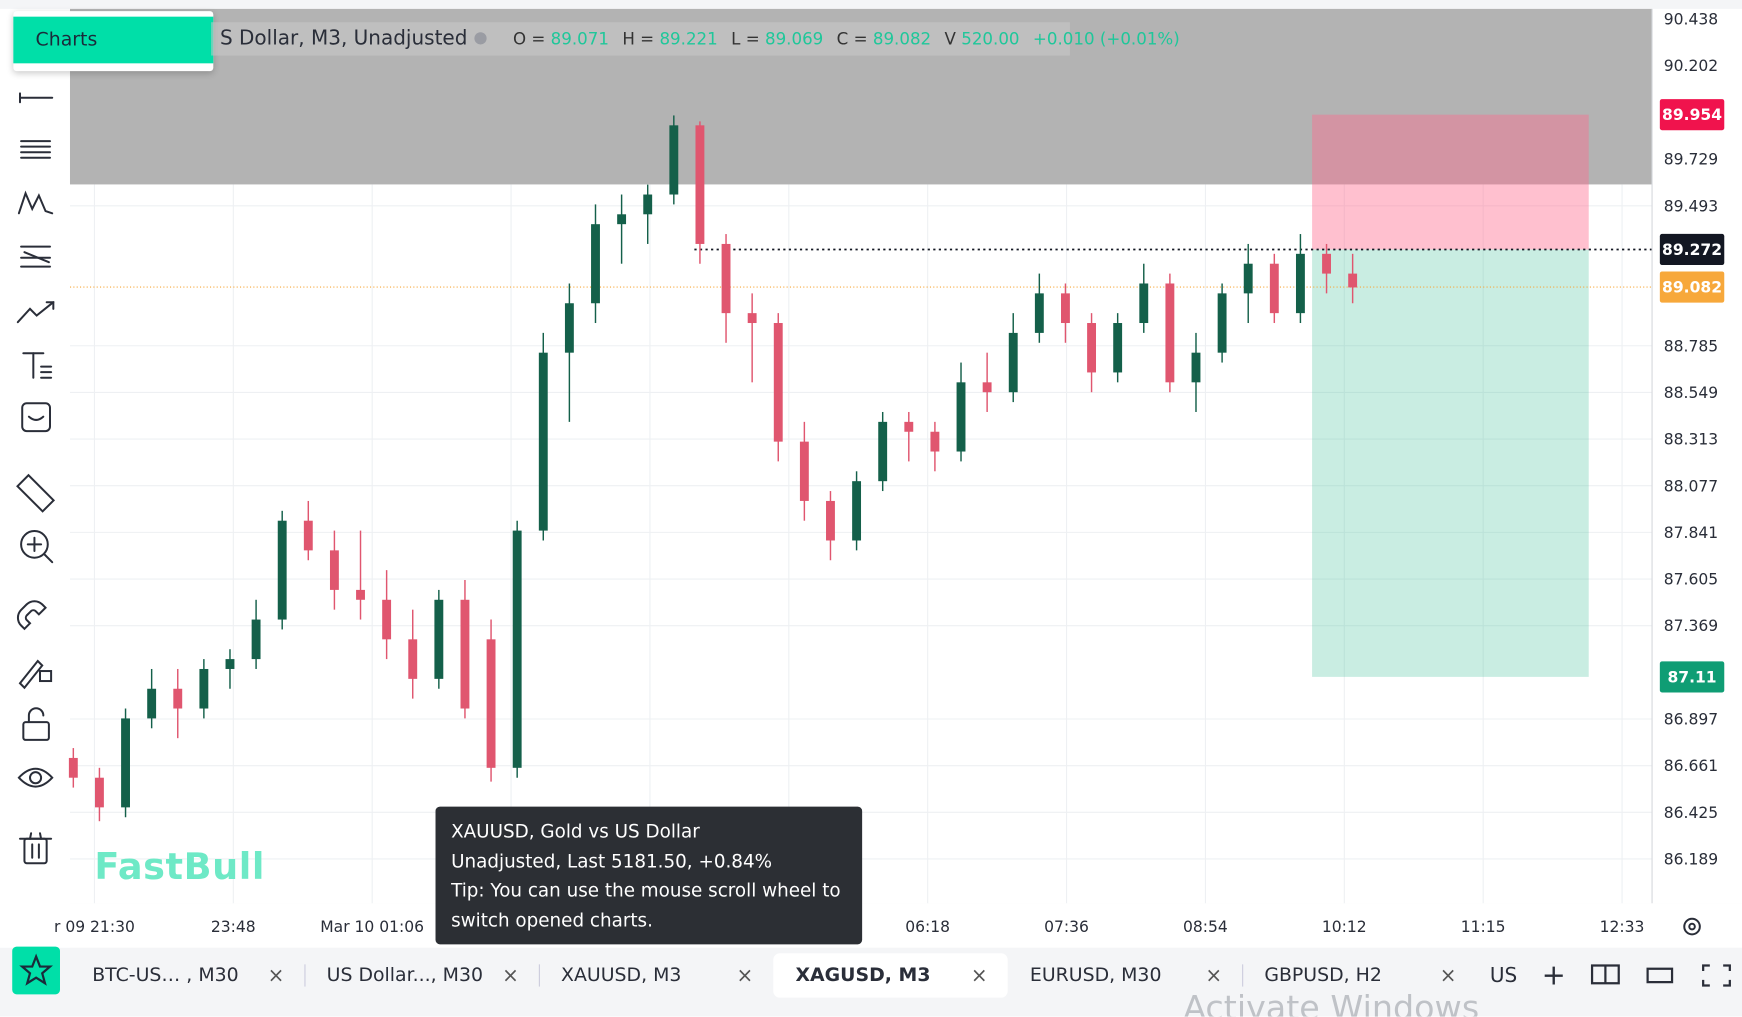 The width and height of the screenshot is (1742, 1017). I want to click on time-tick-label: 08:54, so click(1205, 927).